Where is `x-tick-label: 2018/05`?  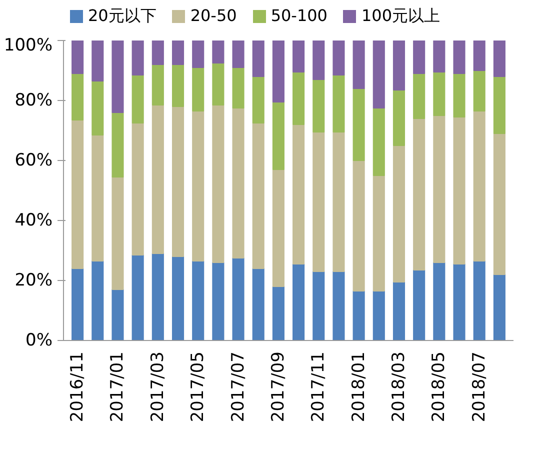 x-tick-label: 2018/05 is located at coordinates (439, 386).